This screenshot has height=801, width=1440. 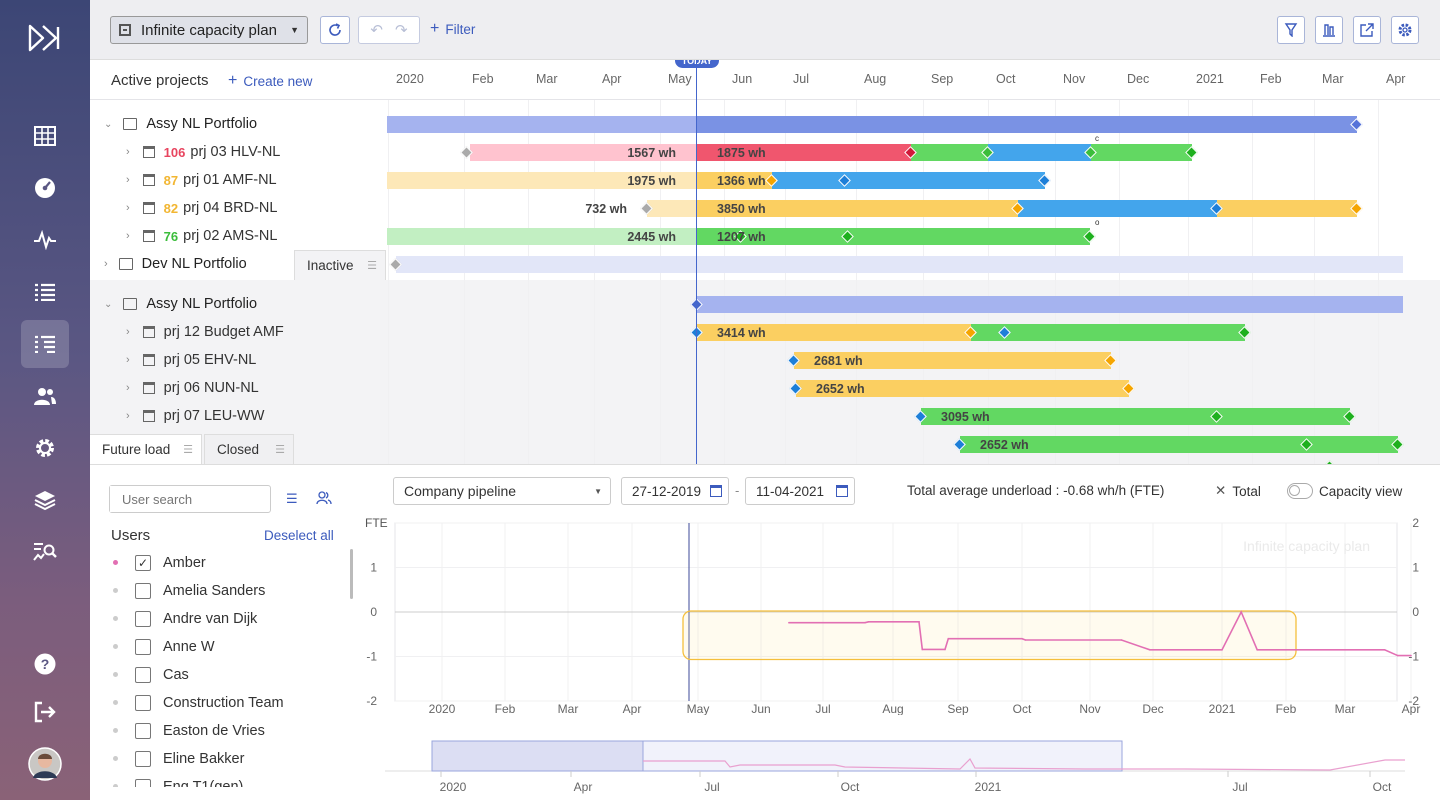 What do you see at coordinates (185, 619) in the screenshot?
I see `user-list-item: Andre van Dijk` at bounding box center [185, 619].